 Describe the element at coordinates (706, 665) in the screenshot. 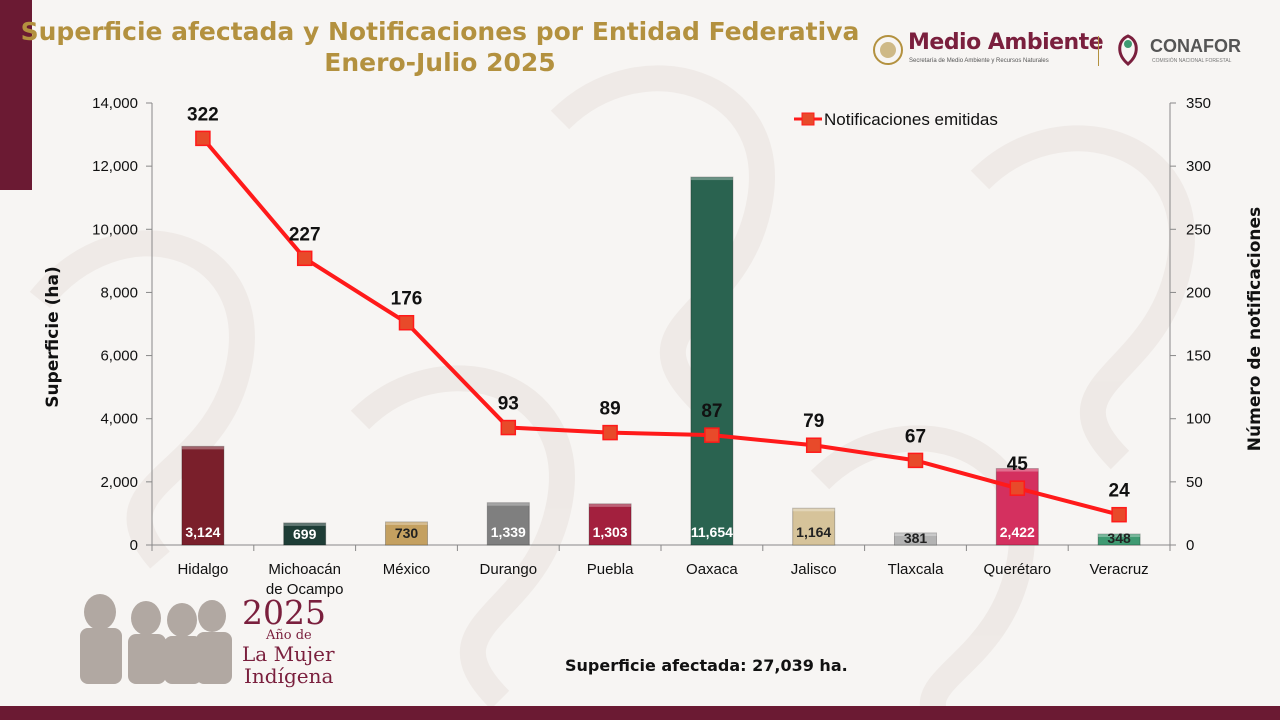

I see `total-area-note: Superficie afectada: 27,039 ha.` at that location.